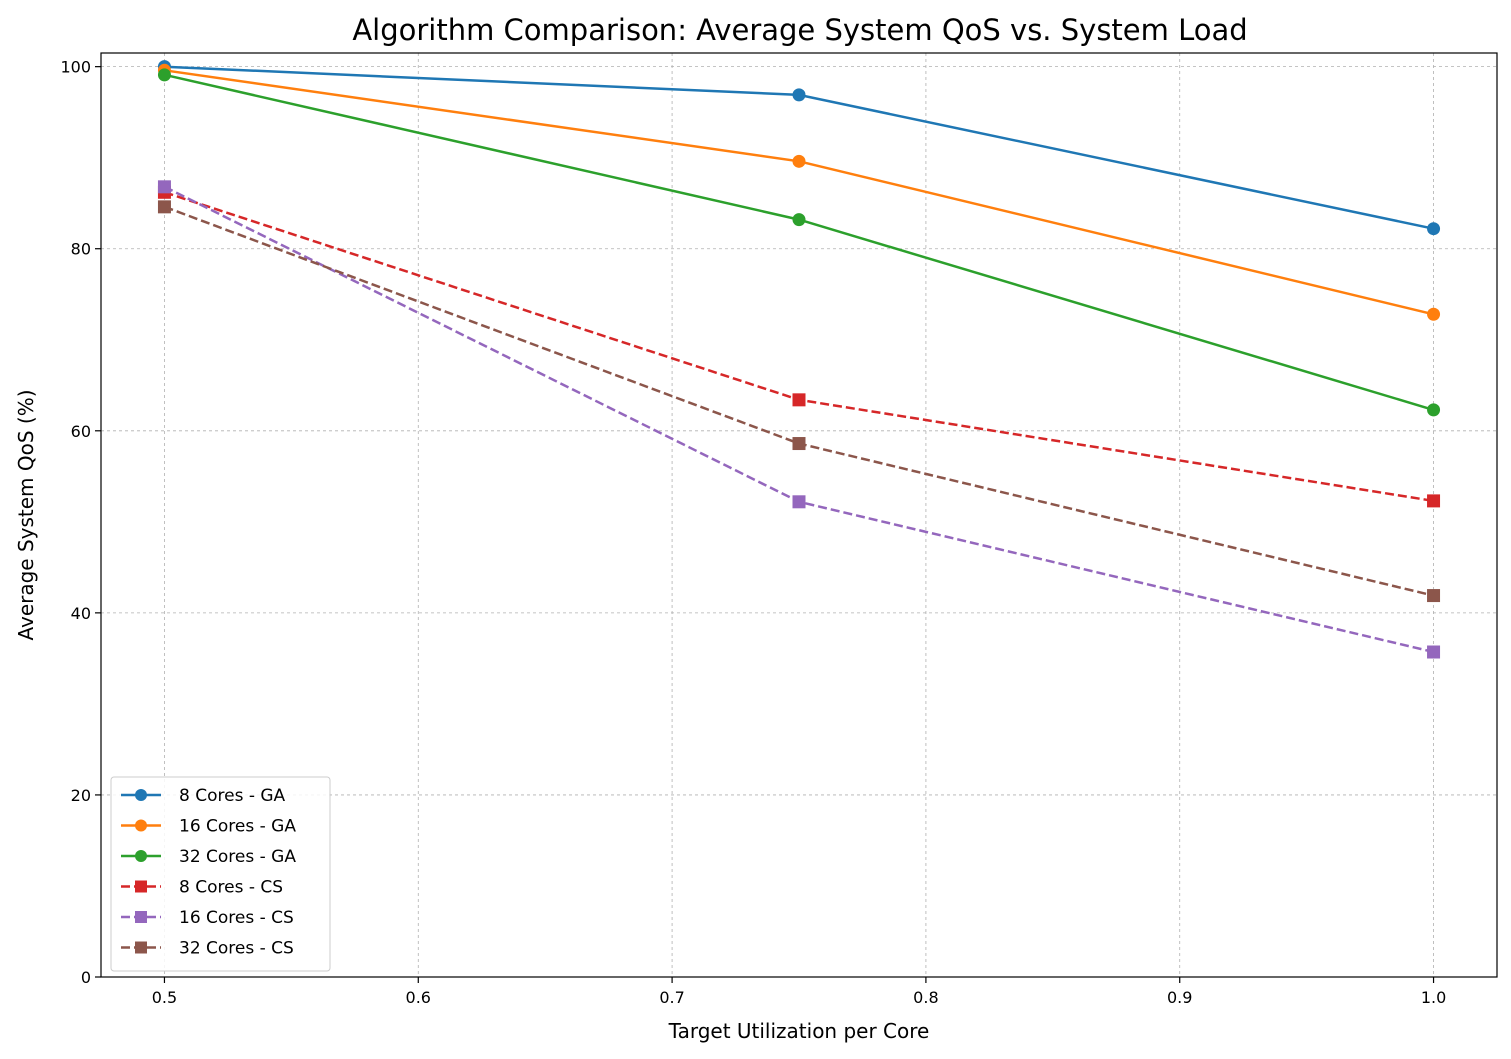 This screenshot has width=1511, height=1059. What do you see at coordinates (75, 67) in the screenshot?
I see `y-tick-label: 100` at bounding box center [75, 67].